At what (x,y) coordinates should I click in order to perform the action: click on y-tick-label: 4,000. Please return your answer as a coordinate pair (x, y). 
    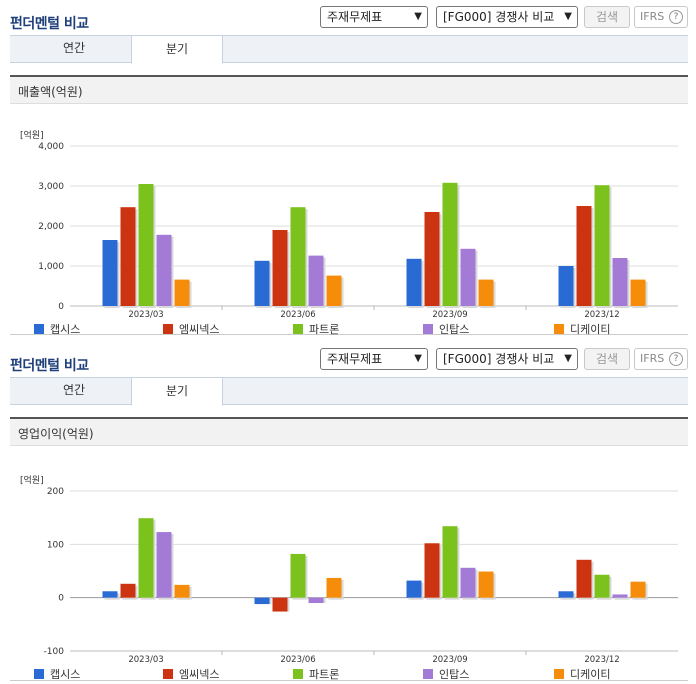
    Looking at the image, I should click on (51, 147).